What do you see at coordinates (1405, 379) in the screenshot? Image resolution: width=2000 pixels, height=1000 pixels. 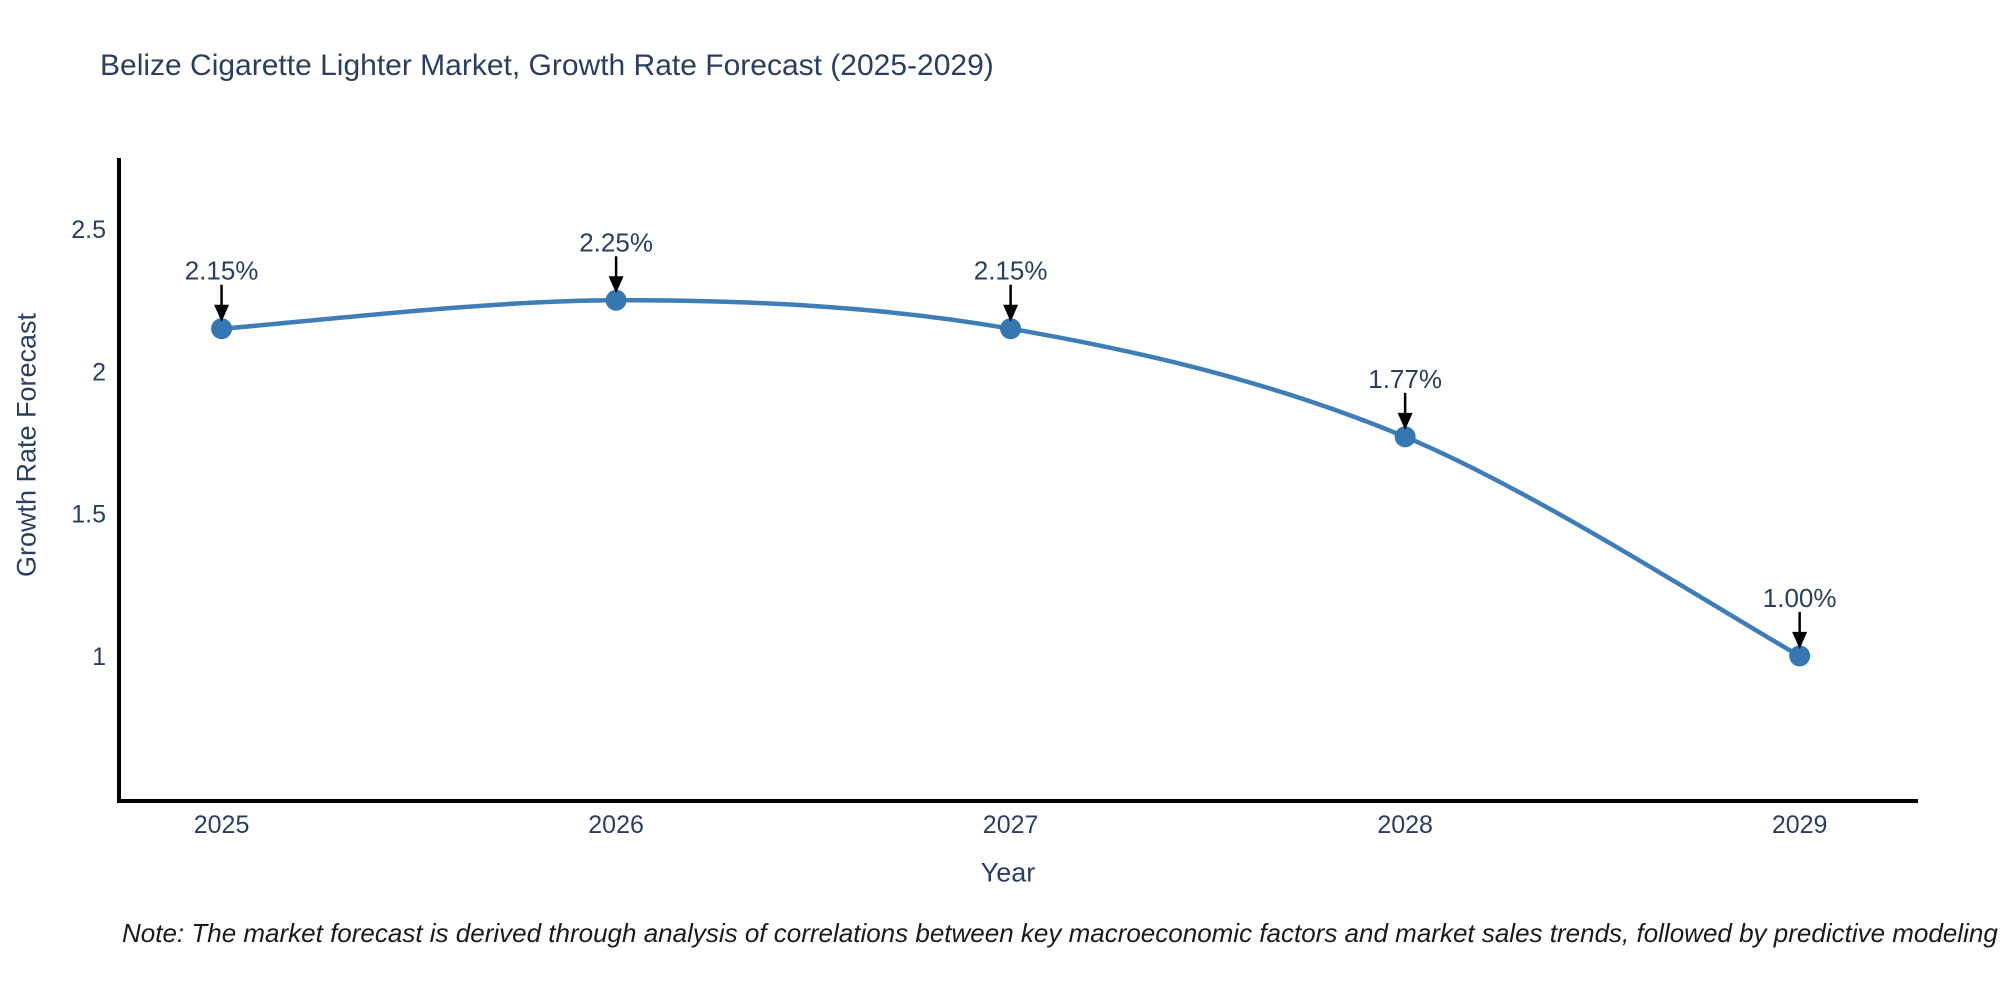 I see `data-point-label: 1.77%` at bounding box center [1405, 379].